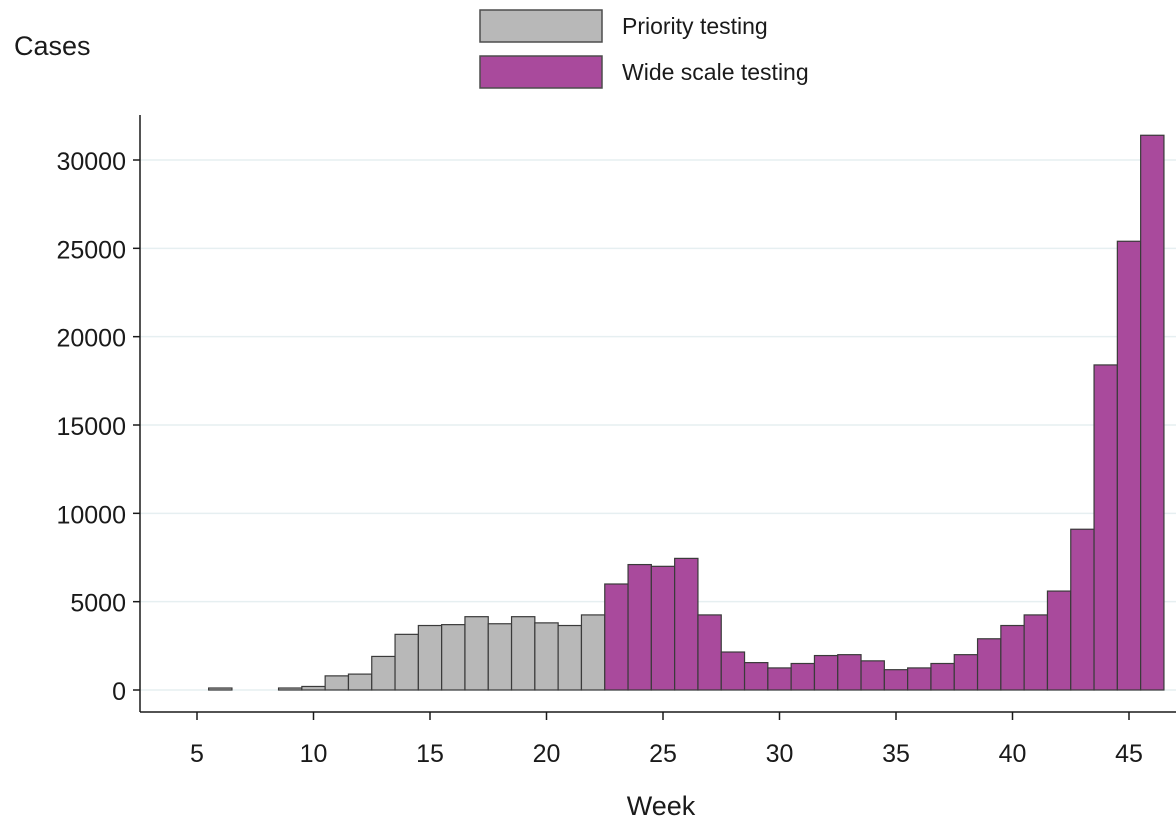 Image resolution: width=1176 pixels, height=820 pixels. What do you see at coordinates (91, 515) in the screenshot?
I see `y-tick-label: 10000` at bounding box center [91, 515].